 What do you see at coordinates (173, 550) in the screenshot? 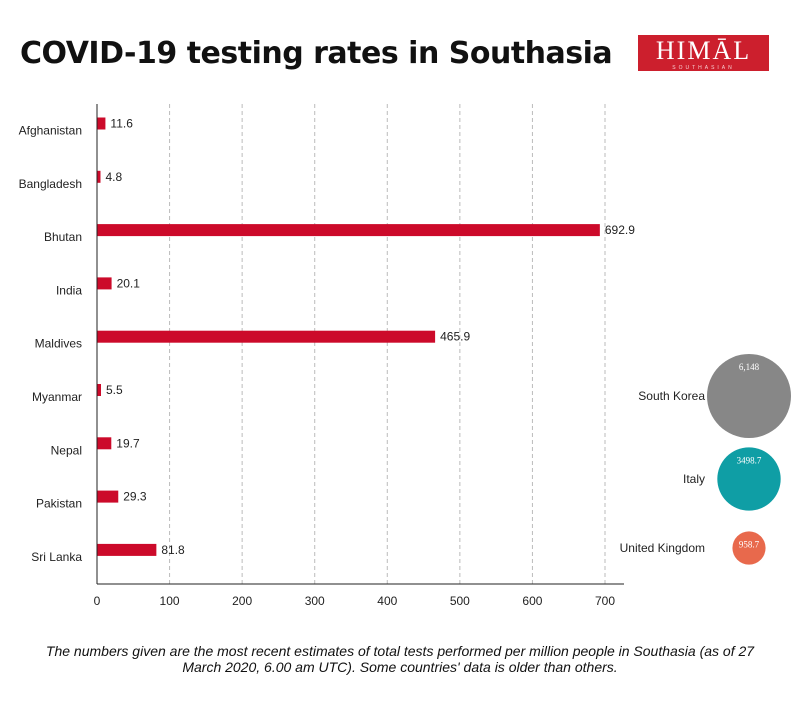
I see `bar-value-label: 81.8` at bounding box center [173, 550].